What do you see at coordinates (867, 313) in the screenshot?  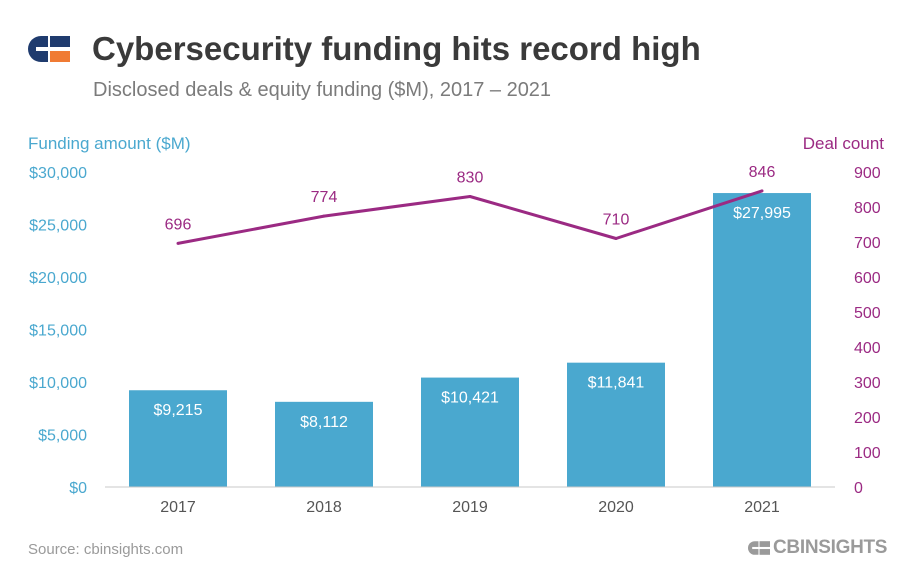 I see `right-axis-tick-label: 500` at bounding box center [867, 313].